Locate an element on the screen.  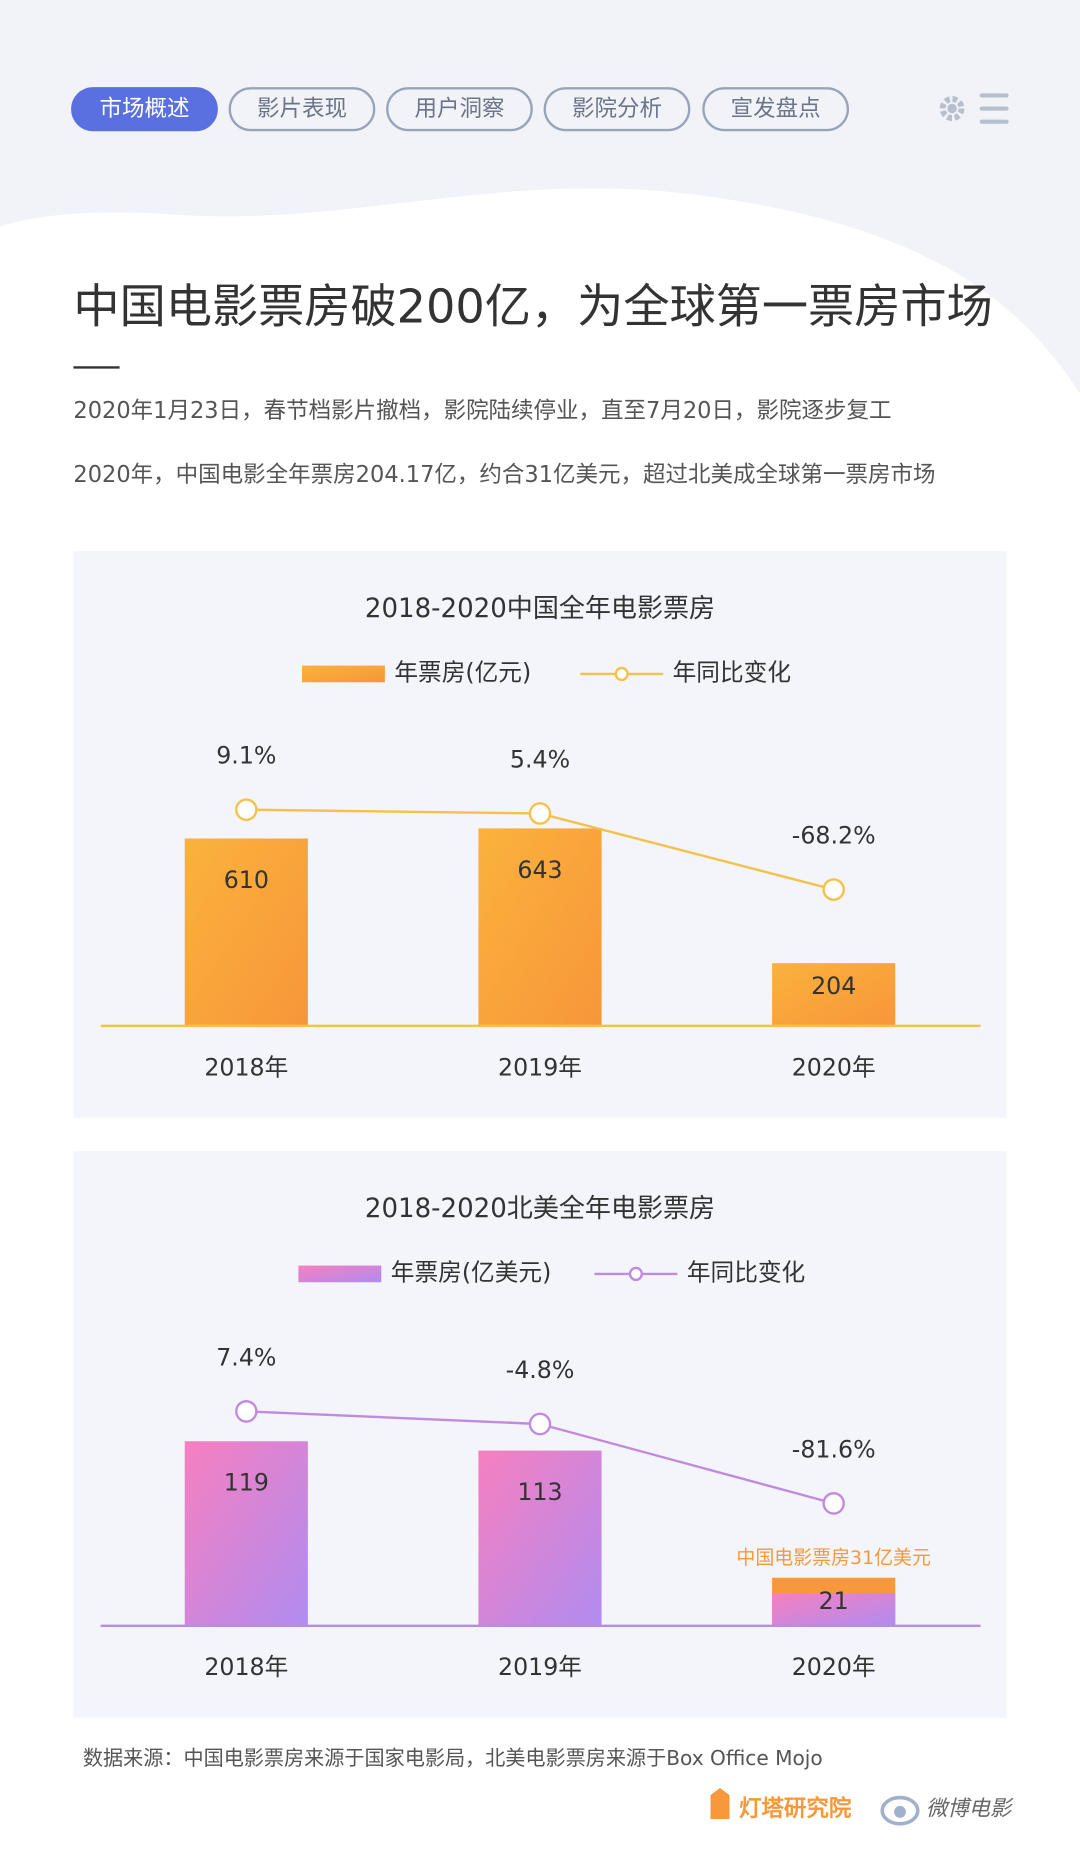
chart-title: 2018-2020北美全年电影票房 is located at coordinates (540, 1209).